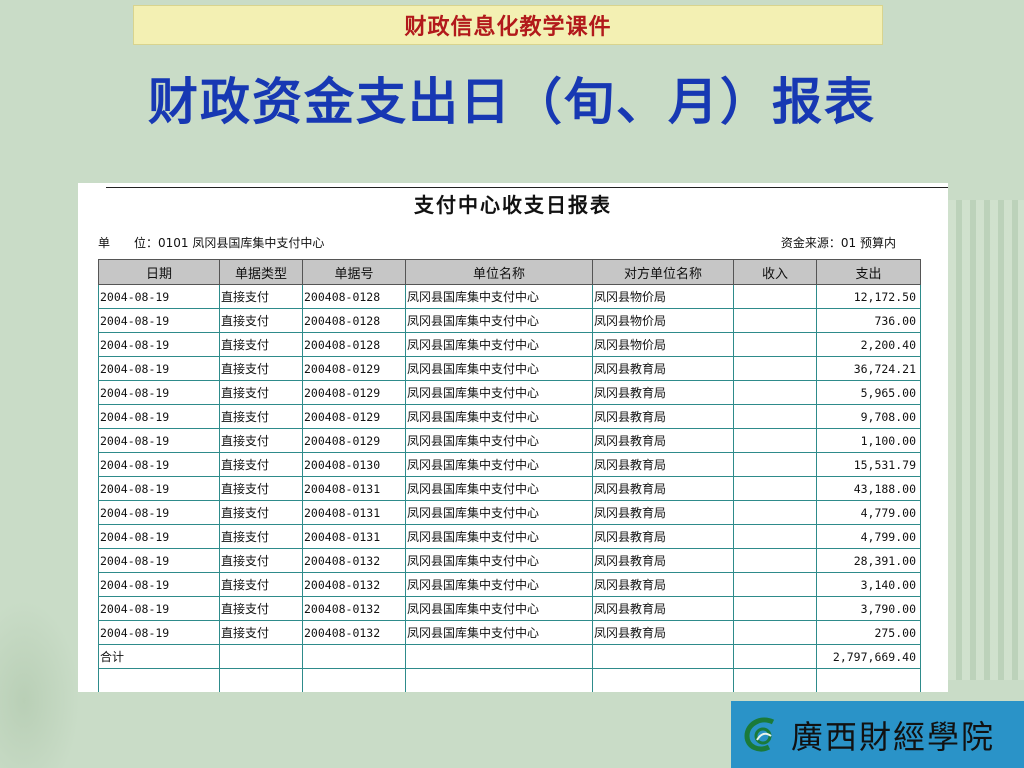 Image resolution: width=1024 pixels, height=768 pixels. Describe the element at coordinates (877, 734) in the screenshot. I see `college-logo: 廣西財經學院` at that location.